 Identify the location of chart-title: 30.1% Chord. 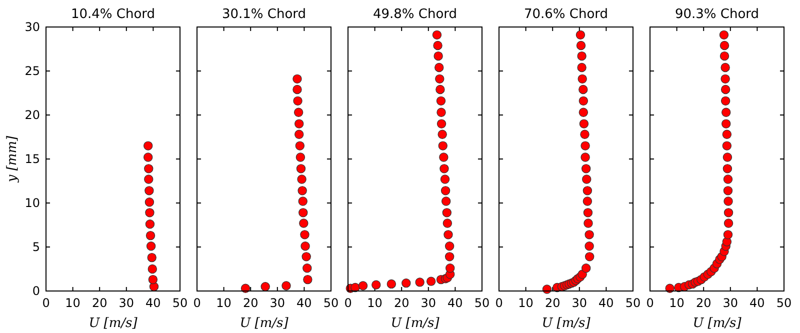
(264, 14).